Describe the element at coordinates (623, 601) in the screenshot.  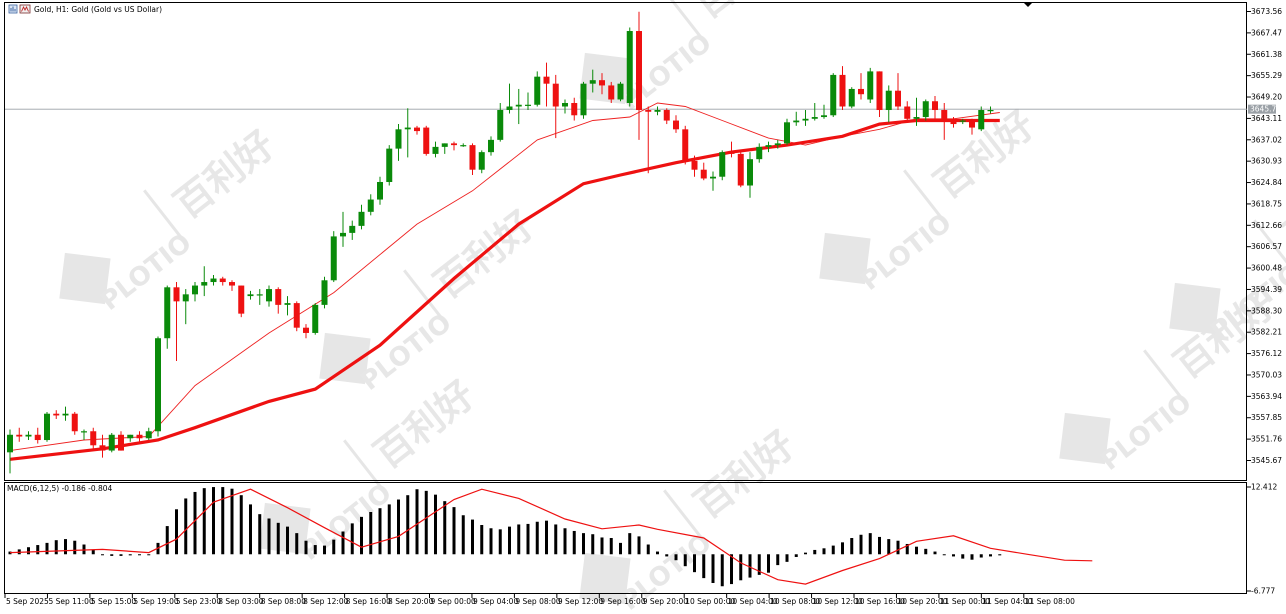
I see `time-axis-label: 9 Sep 16:00` at that location.